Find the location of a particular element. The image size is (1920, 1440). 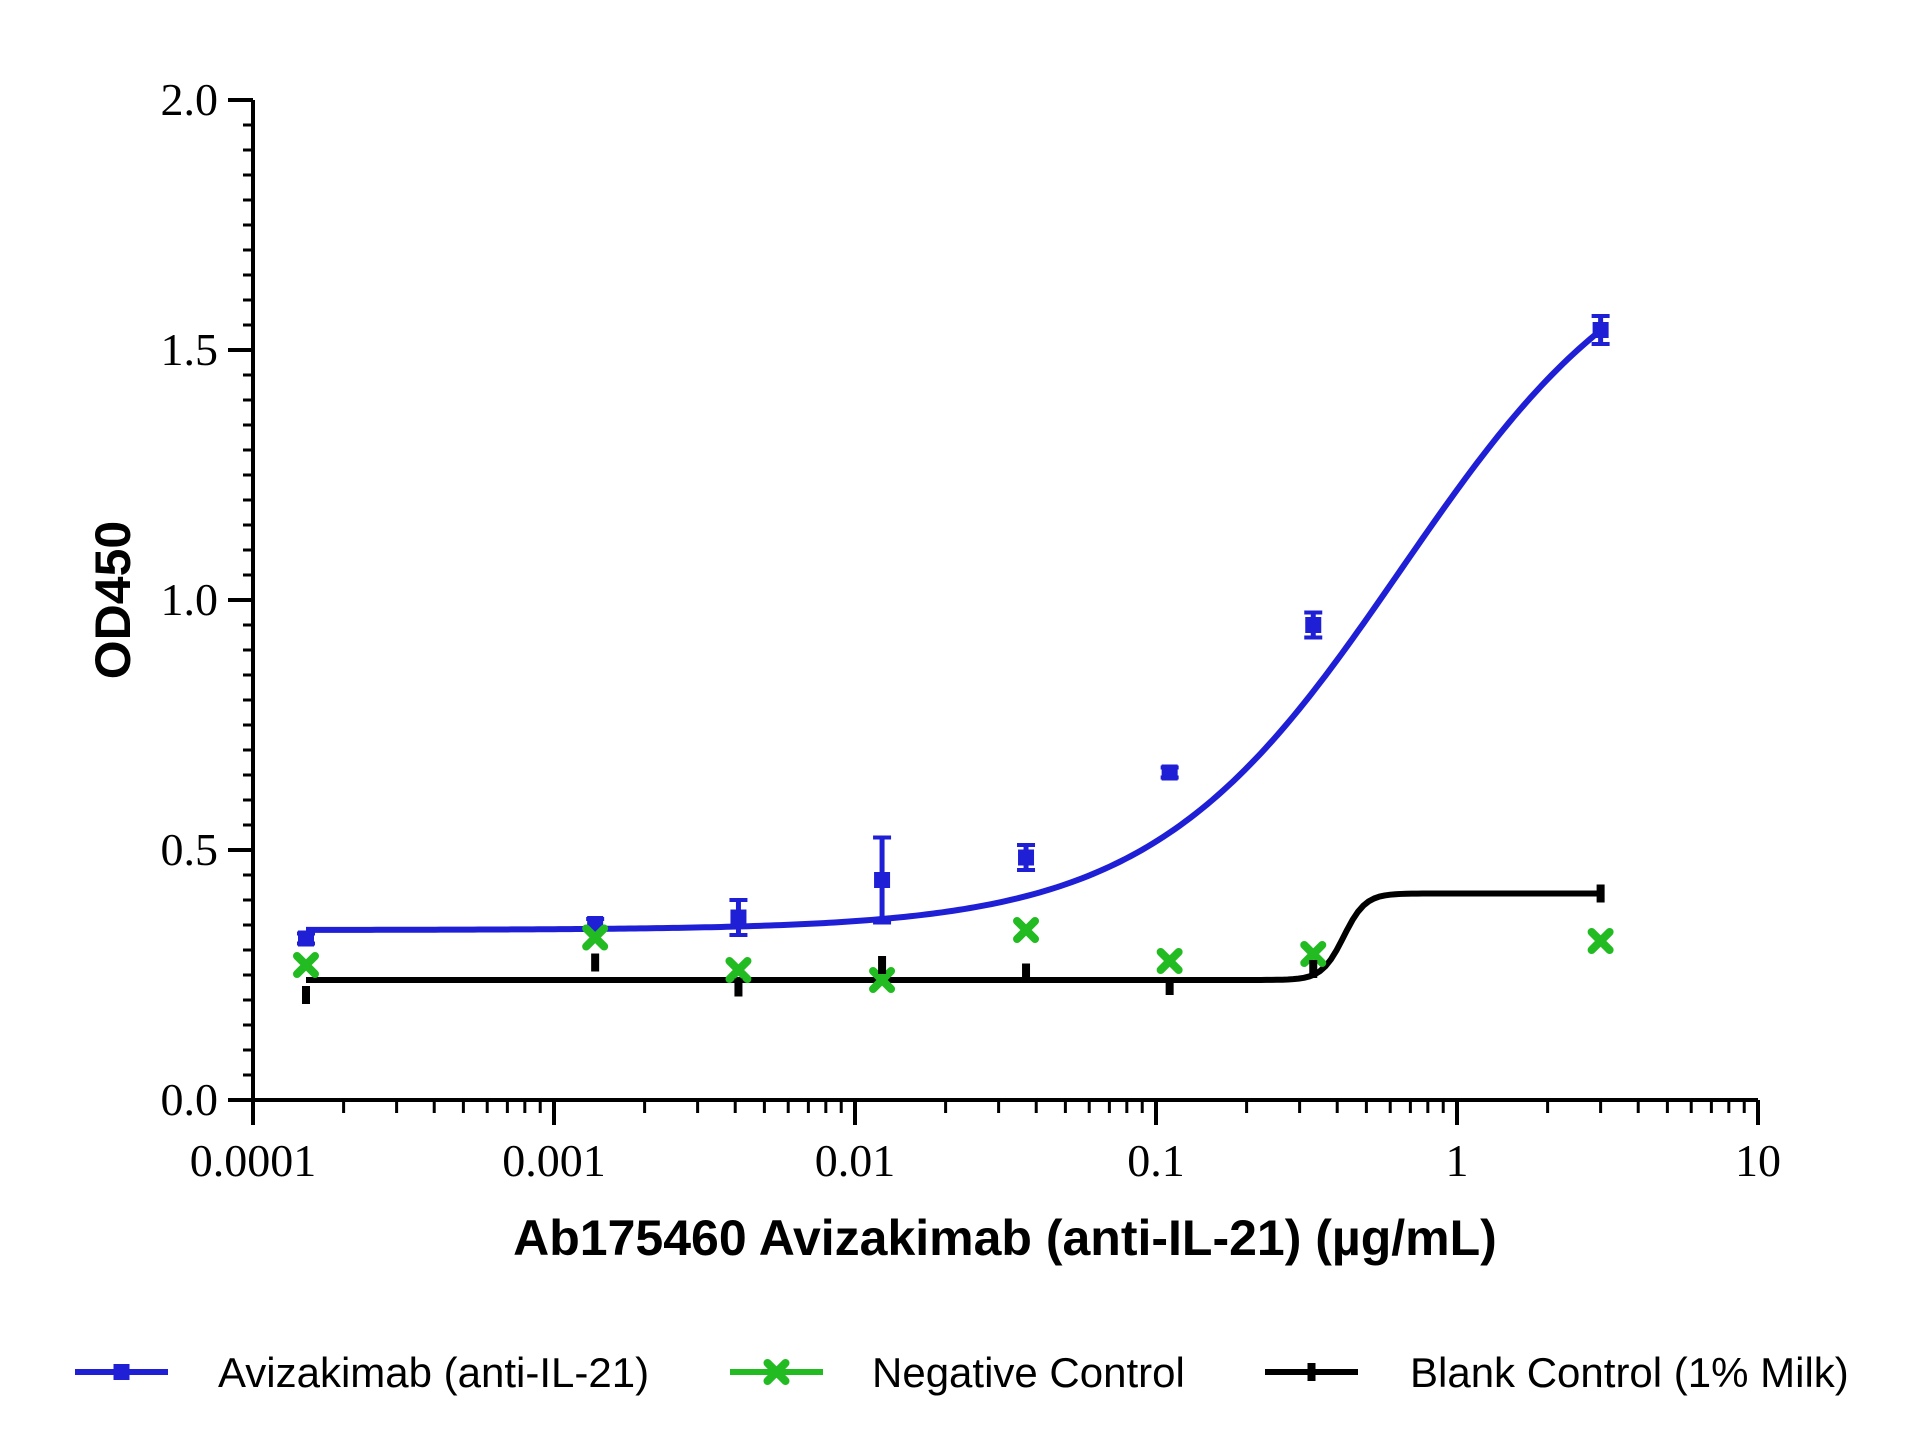

x-tick-label: 0.1 is located at coordinates (1156, 1160).